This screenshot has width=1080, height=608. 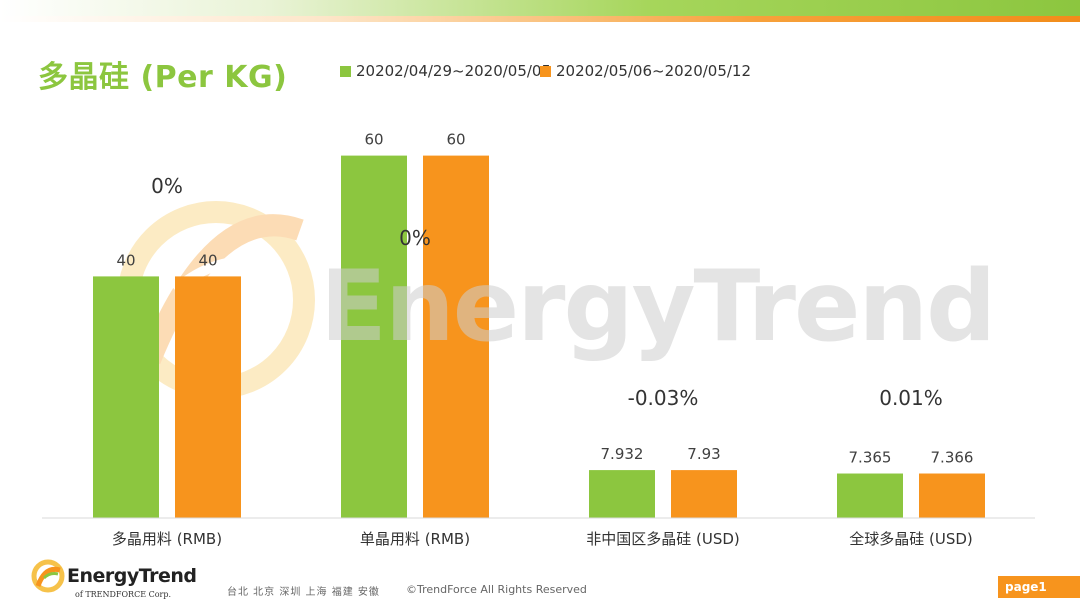 What do you see at coordinates (703, 454) in the screenshot?
I see `bar-value-label: 7.93` at bounding box center [703, 454].